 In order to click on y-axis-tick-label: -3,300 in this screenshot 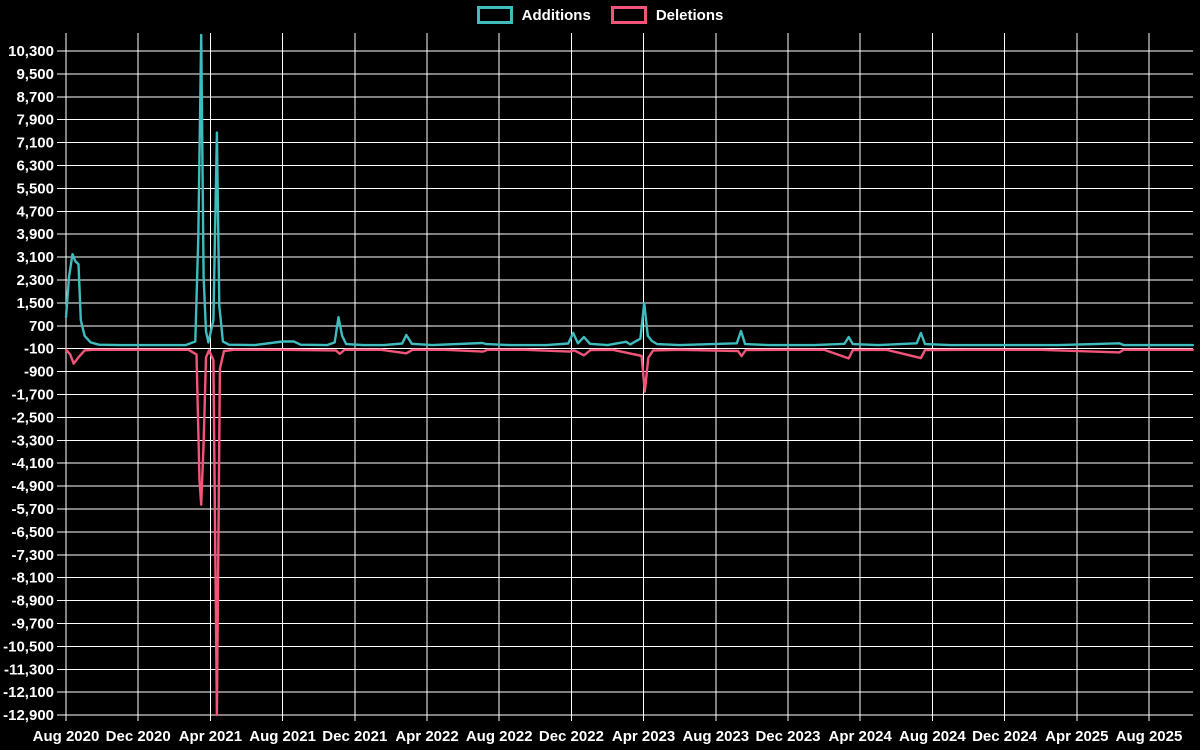, I will do `click(32, 440)`.